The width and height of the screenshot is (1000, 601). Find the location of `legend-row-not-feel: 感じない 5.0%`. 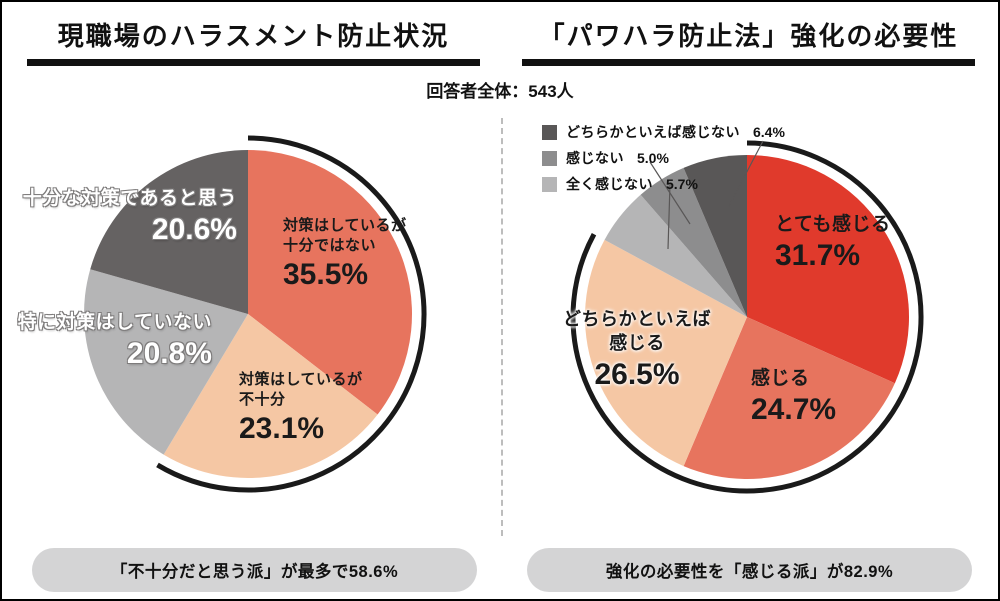

legend-row-not-feel: 感じない 5.0% is located at coordinates (663, 158).